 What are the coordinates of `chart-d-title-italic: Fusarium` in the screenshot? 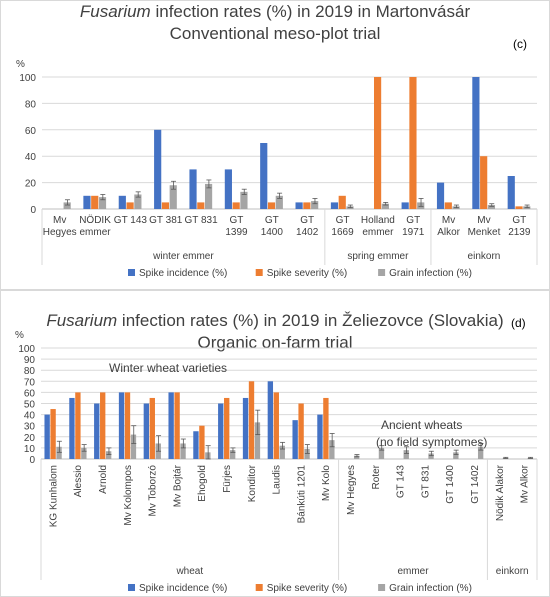 It's located at (82, 320).